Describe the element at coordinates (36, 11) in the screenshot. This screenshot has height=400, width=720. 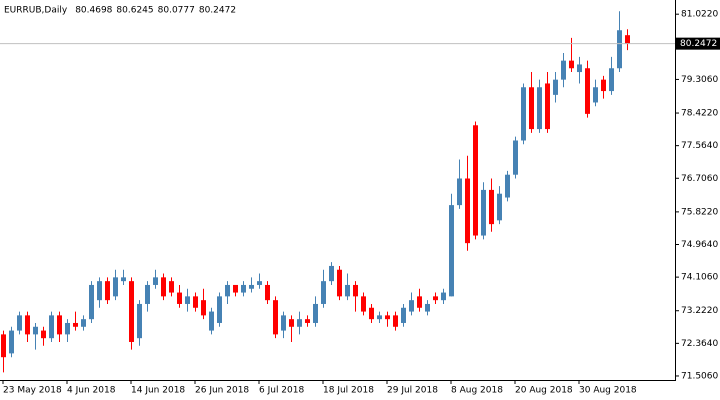
I see `chart-title: EURRUB,Daily` at that location.